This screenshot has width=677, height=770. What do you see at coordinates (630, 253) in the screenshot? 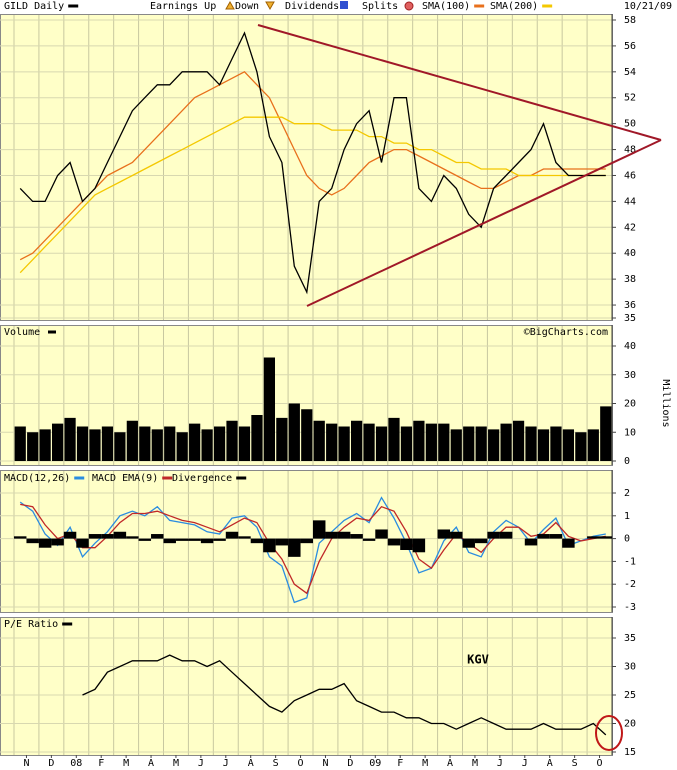
I see `y-tick-label: 40` at bounding box center [630, 253].